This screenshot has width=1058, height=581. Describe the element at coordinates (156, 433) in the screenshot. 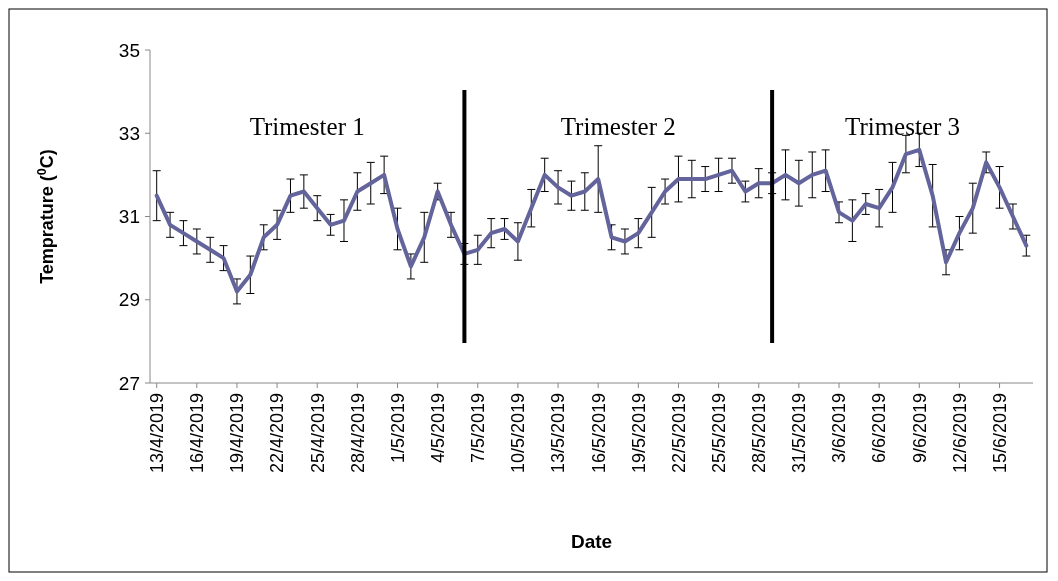

I see `x-tick-label: 13/4/2019` at that location.